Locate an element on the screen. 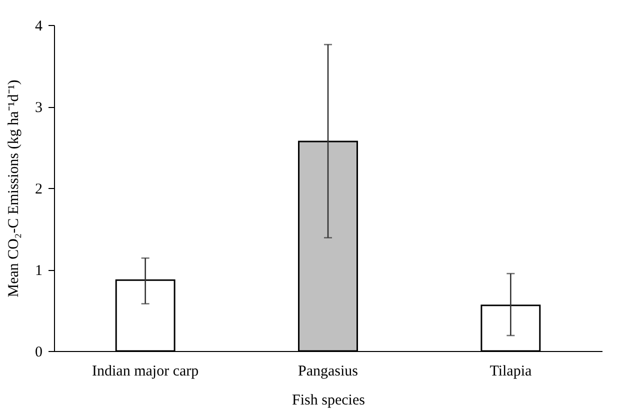 The width and height of the screenshot is (633, 414). y-tick-label: 0 is located at coordinates (38, 352).